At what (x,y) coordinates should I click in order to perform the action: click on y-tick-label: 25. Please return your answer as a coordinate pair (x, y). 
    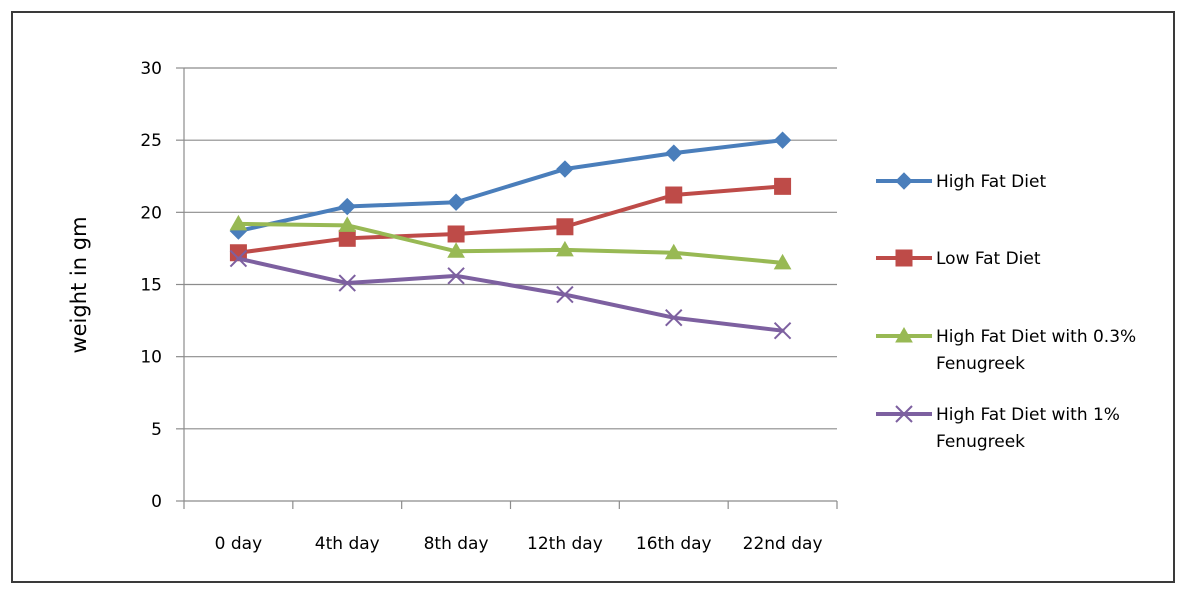
    Looking at the image, I should click on (151, 141).